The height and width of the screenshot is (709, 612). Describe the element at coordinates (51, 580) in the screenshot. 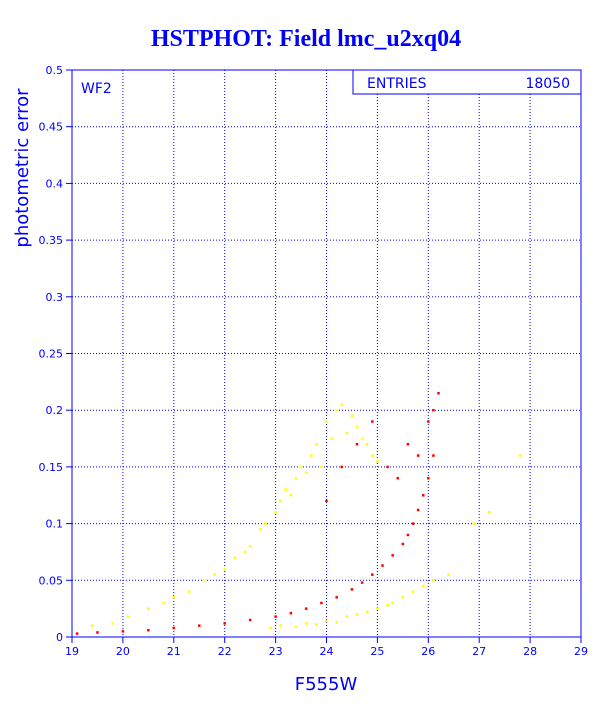

I see `y-tick-label: 0.05` at that location.